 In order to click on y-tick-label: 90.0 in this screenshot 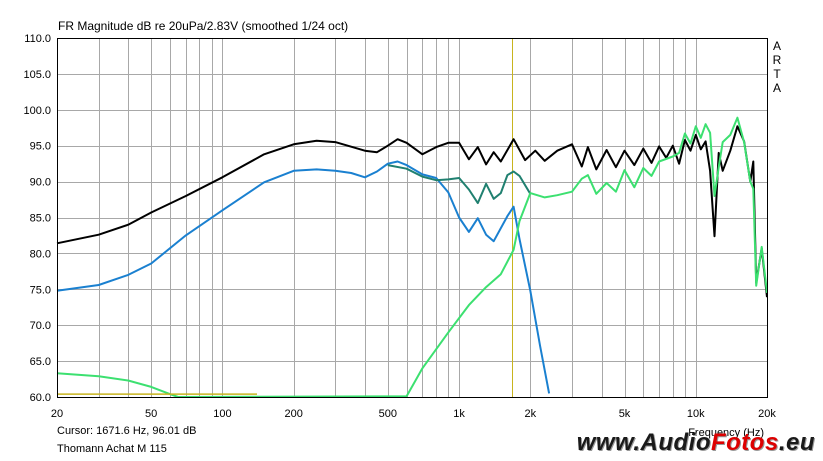, I will do `click(40, 183)`.